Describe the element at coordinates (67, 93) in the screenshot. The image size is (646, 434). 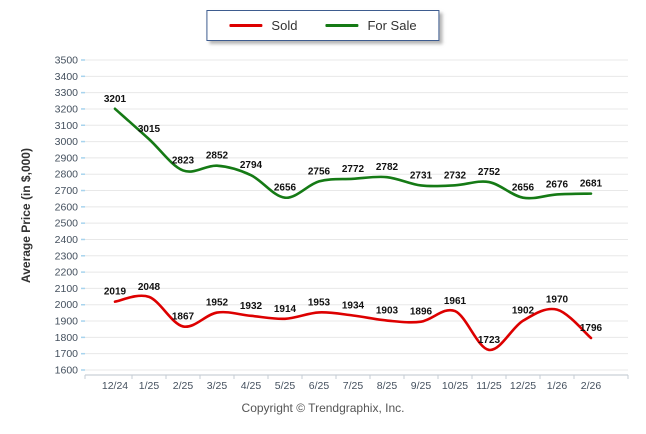
I see `y-tick-label: 3300` at that location.